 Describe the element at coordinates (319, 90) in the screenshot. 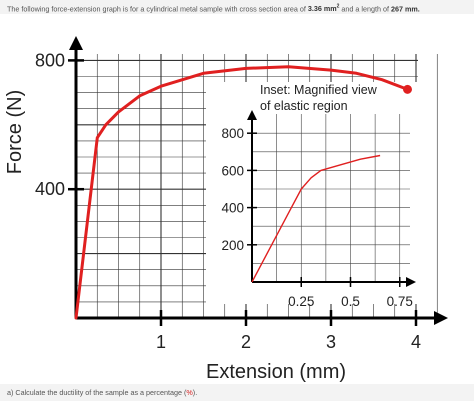

I see `inset-title-line-1: Inset: Magnified view` at that location.